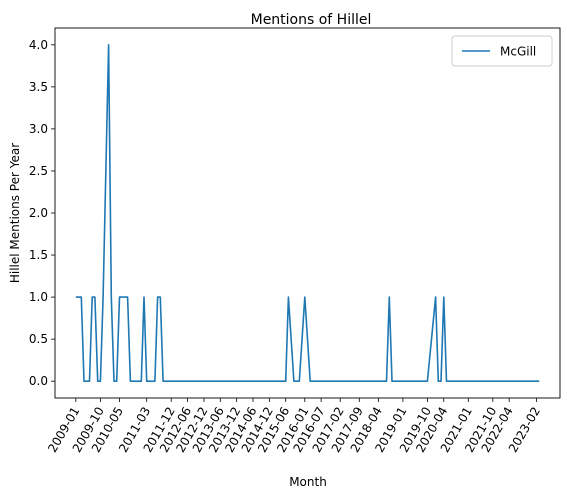 The width and height of the screenshot is (567, 498). I want to click on legend-box, so click(502, 51).